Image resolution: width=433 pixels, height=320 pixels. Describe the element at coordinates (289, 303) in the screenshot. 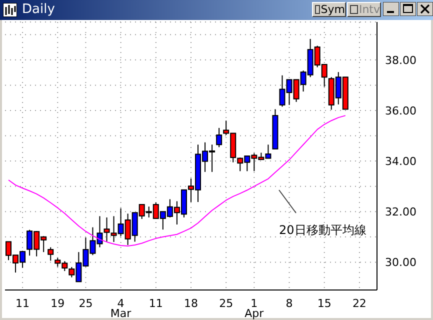

I see `x-tick-label: 8` at that location.